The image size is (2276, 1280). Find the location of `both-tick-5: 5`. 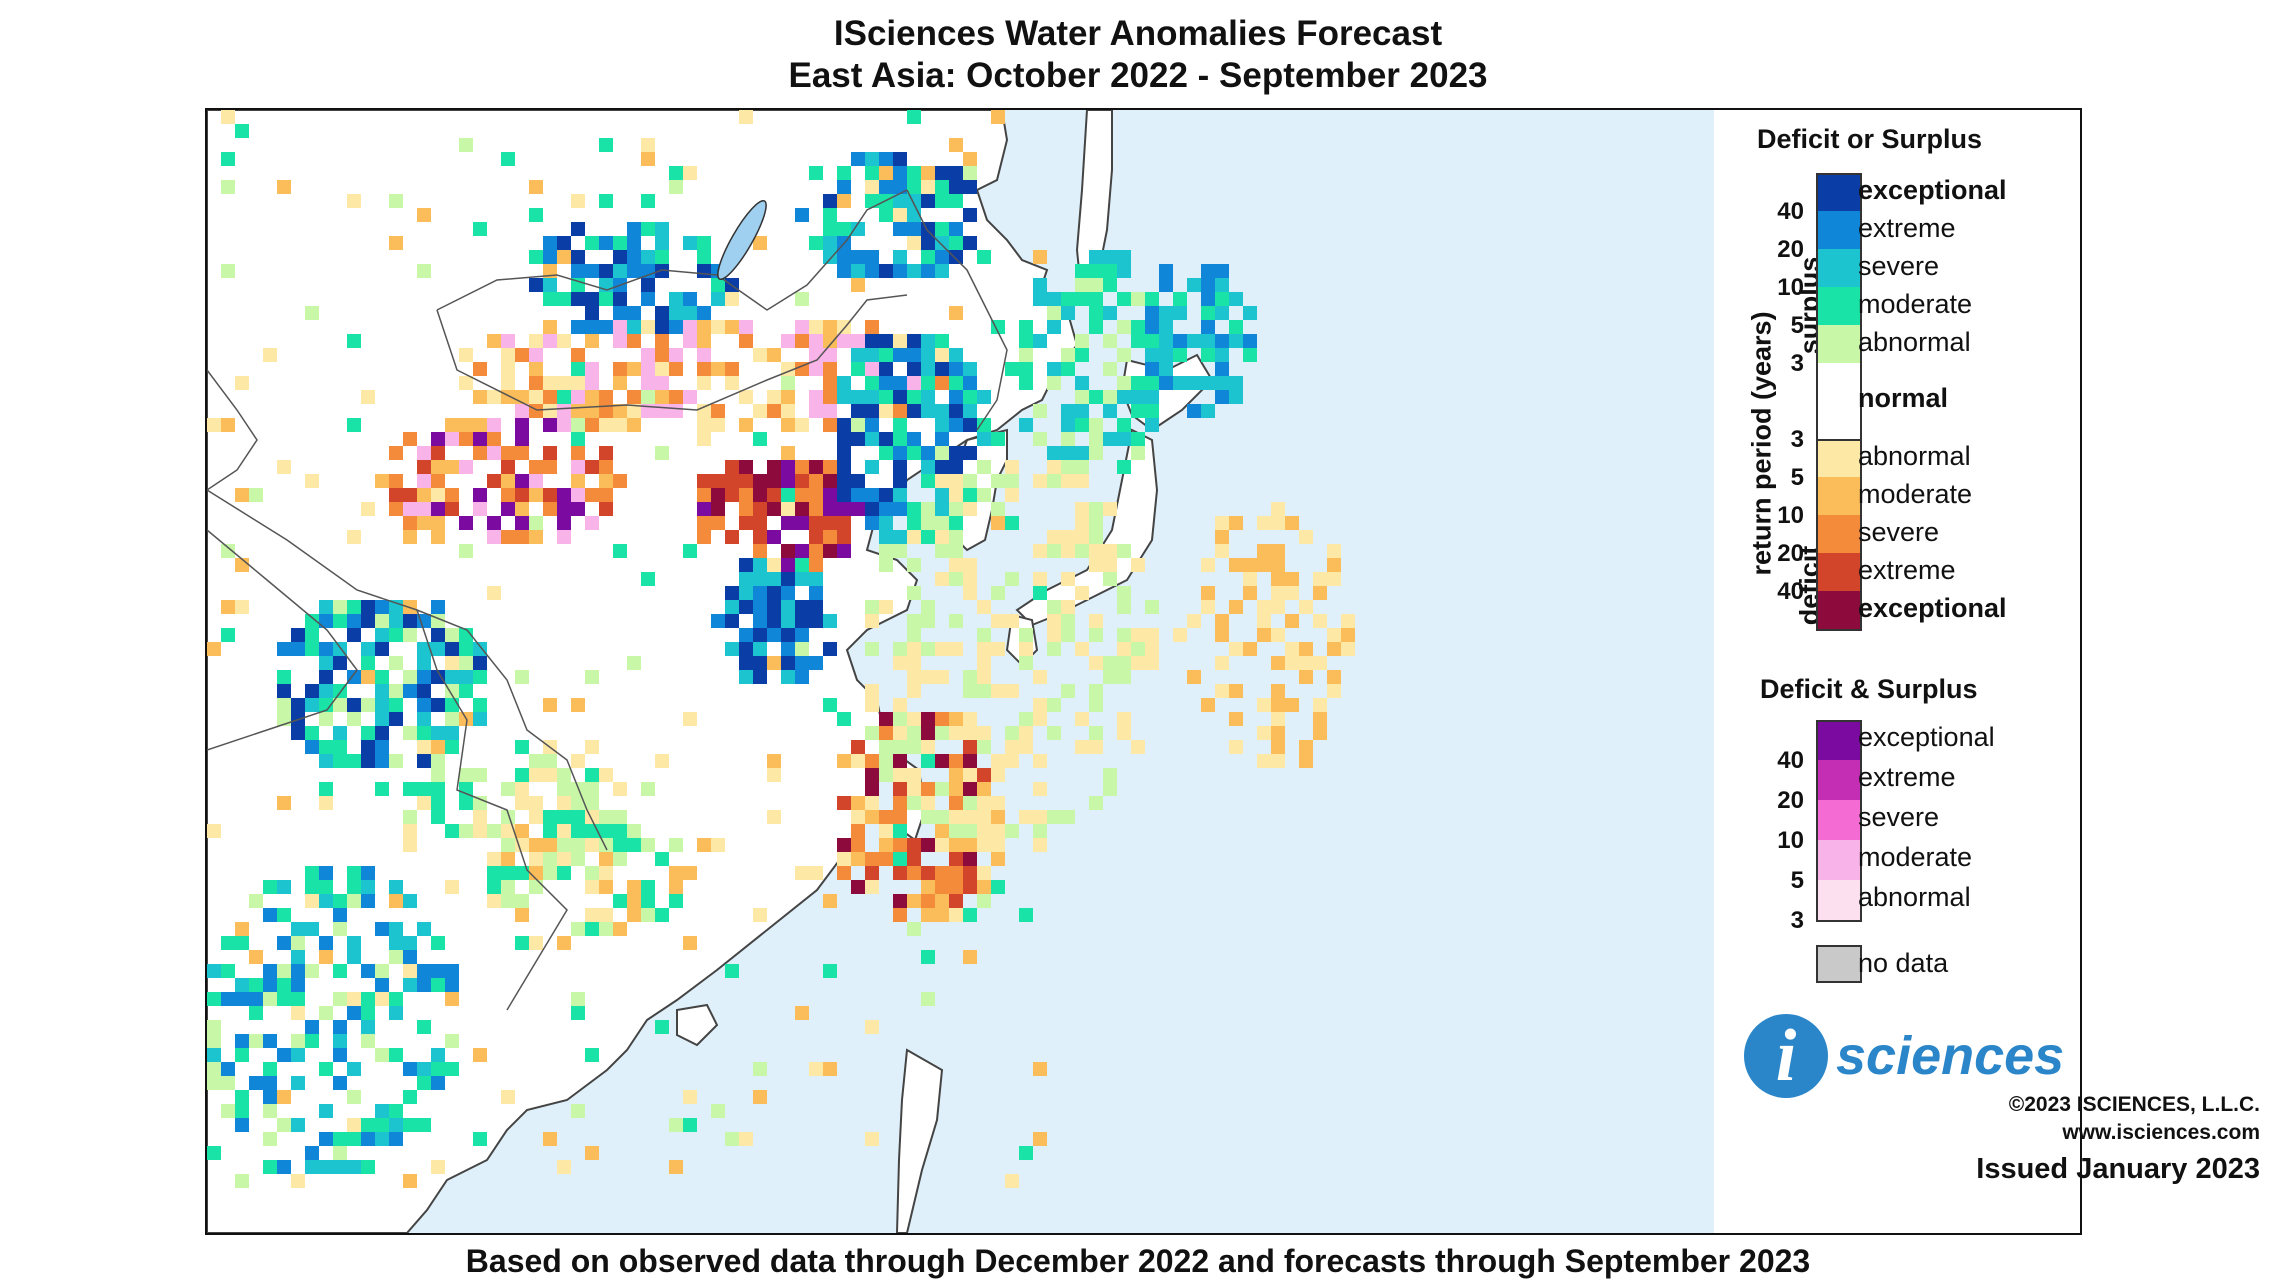

both-tick-5: 5 is located at coordinates (1797, 880).